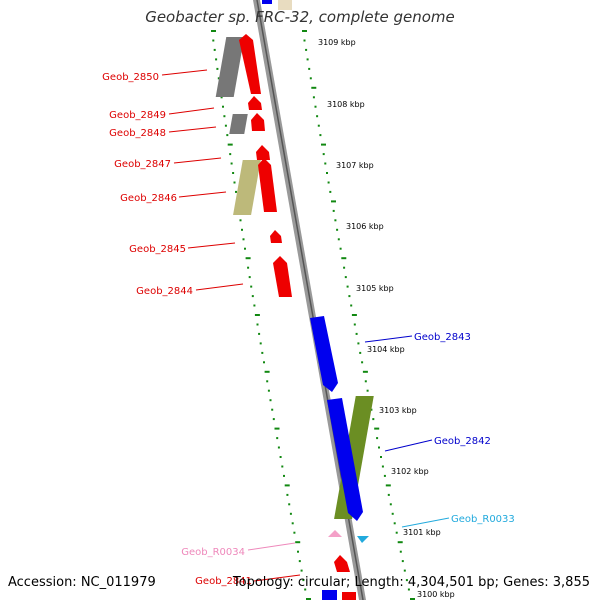 The image size is (600, 600). What do you see at coordinates (346, 104) in the screenshot?
I see `tick-label-3108: 3108 kbp` at bounding box center [346, 104].